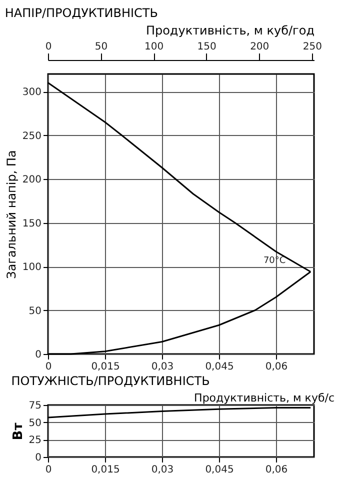 This screenshot has height=500, width=346. I want to click on chart-title: ПОТУЖНІСТЬ/ПРОДУКТИВНІСТЬ, so click(110, 381).